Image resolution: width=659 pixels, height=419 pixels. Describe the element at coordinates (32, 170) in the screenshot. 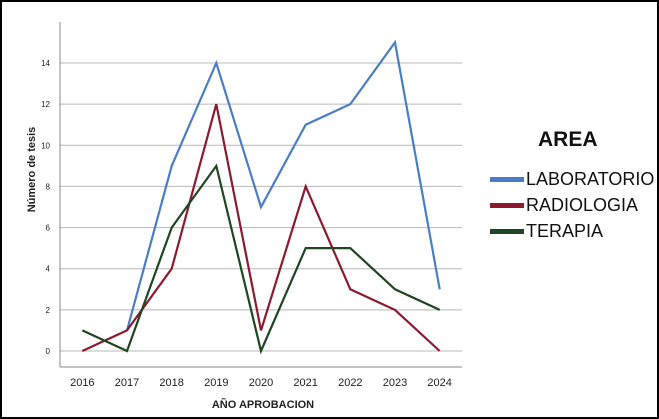

I see `y-axis-title: Número de tesis` at that location.